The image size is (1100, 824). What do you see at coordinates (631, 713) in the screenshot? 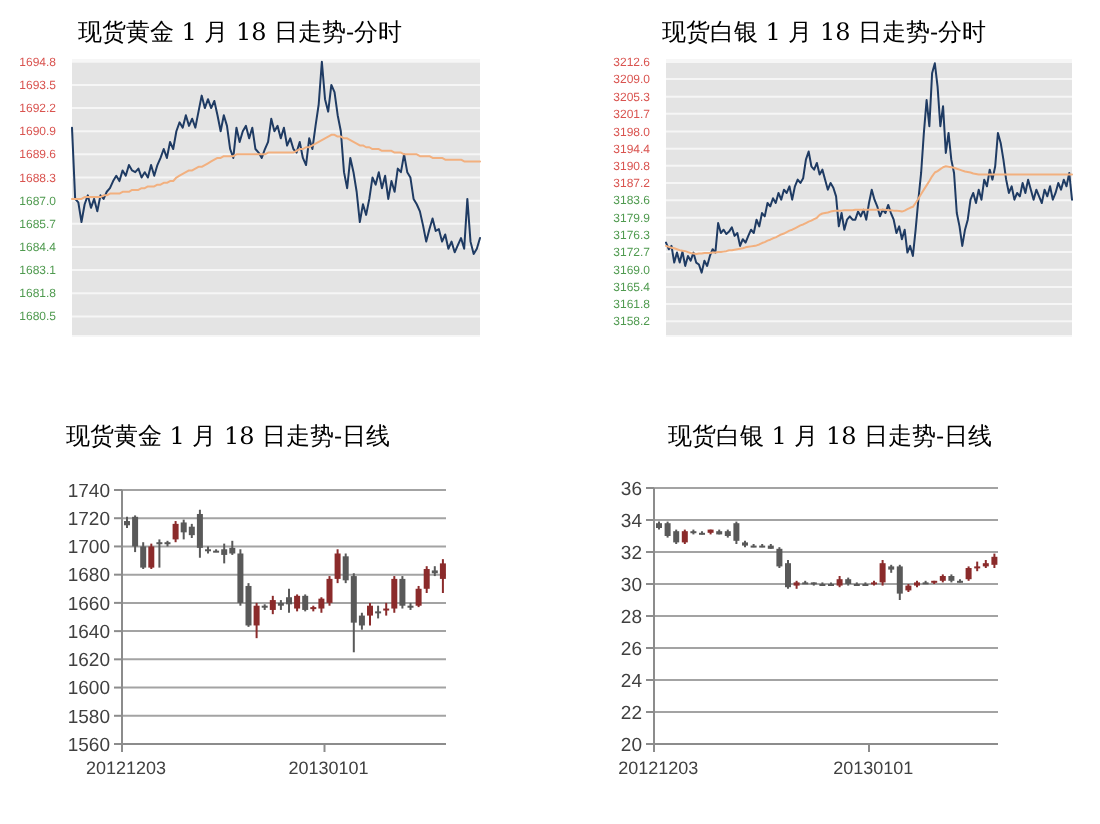
I see `y-tick-label: 22` at bounding box center [631, 713].